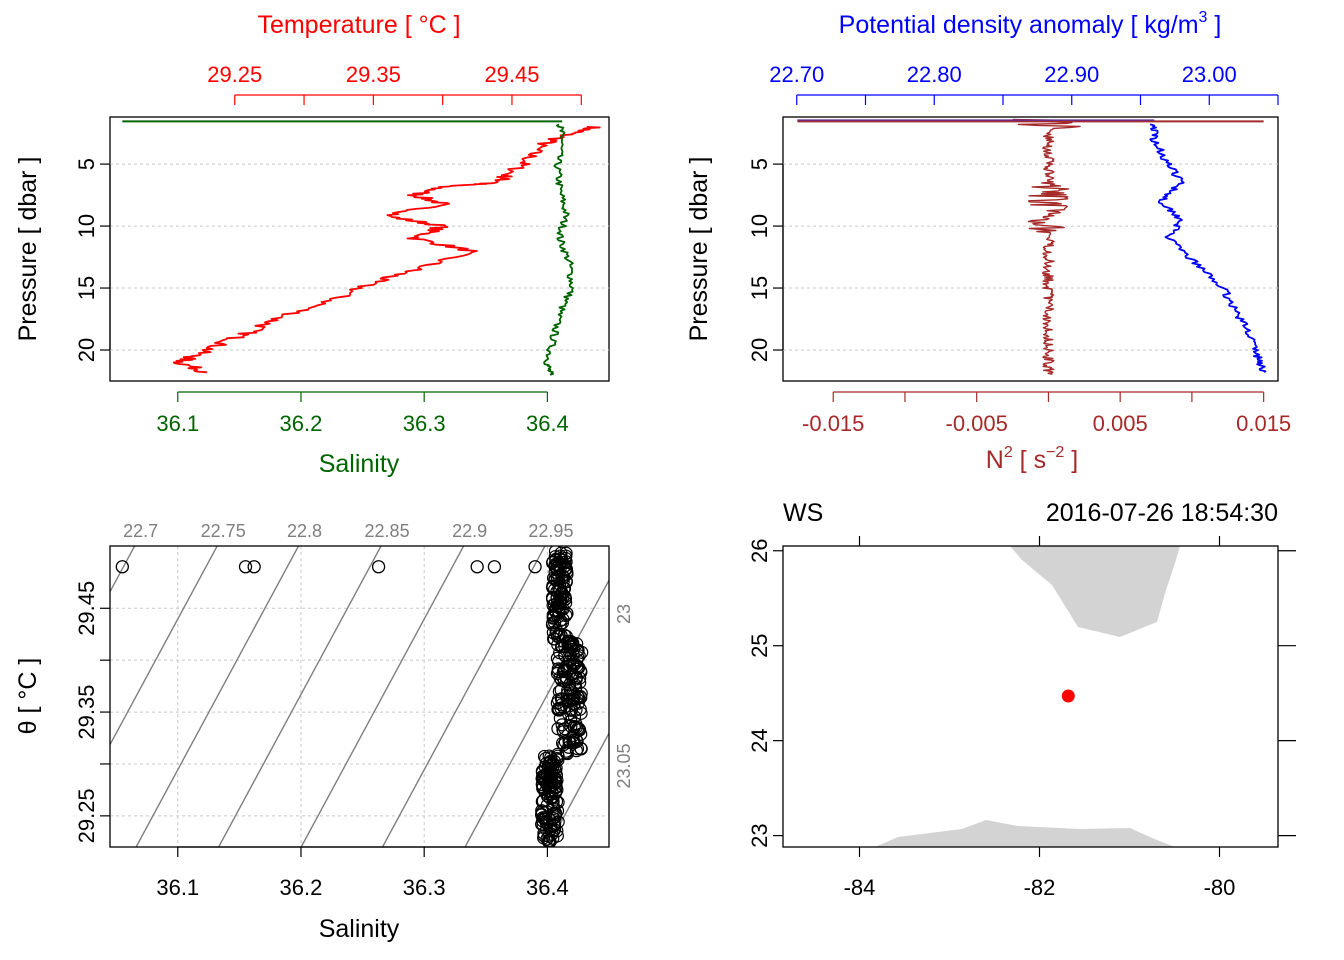  I want to click on ts-gridlines, so click(359, 696).